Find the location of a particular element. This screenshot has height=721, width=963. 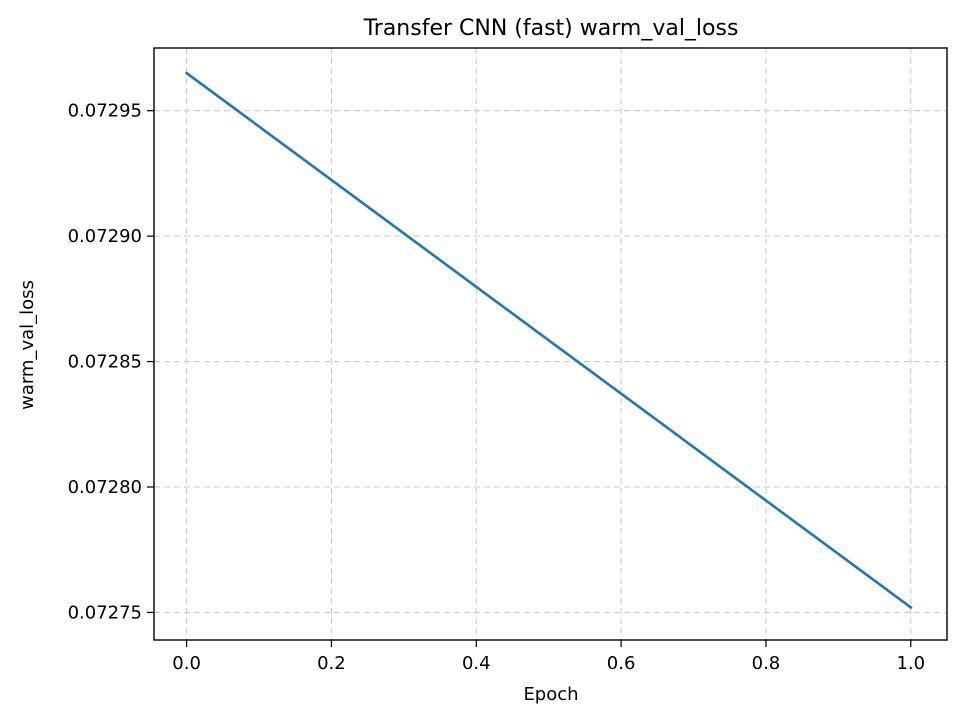

y-tick-label-3: 0.07290 is located at coordinates (105, 236).